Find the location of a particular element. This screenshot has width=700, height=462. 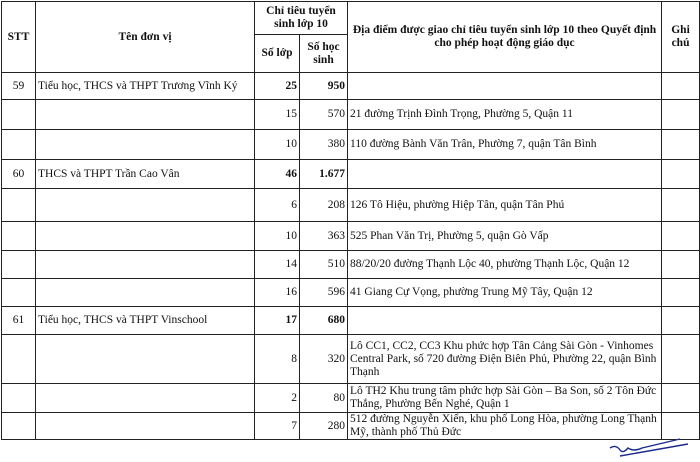

cell-name: THCS và THPT Trần Cao Vân is located at coordinates (145, 174).